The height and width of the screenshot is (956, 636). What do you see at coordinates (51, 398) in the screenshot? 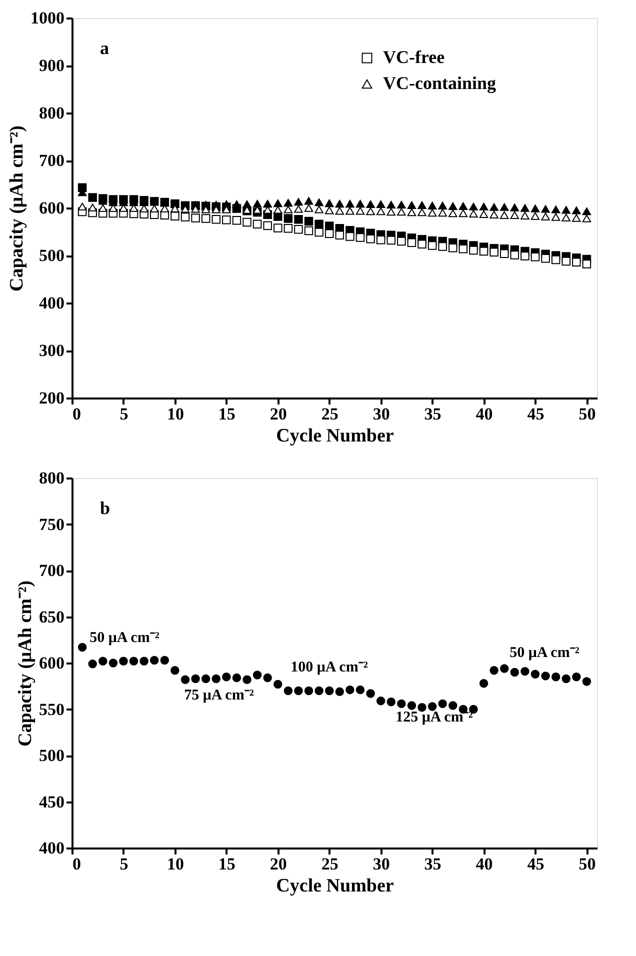
I see `y-tick-label: 200` at bounding box center [51, 398].